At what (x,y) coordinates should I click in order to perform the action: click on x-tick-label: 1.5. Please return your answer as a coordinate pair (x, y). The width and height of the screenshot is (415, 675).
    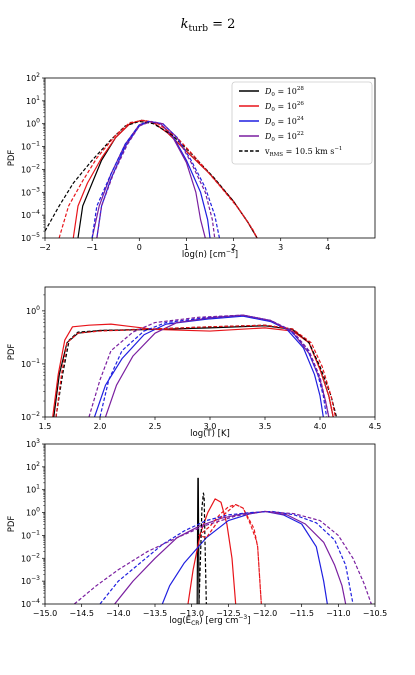
    Looking at the image, I should click on (45, 426).